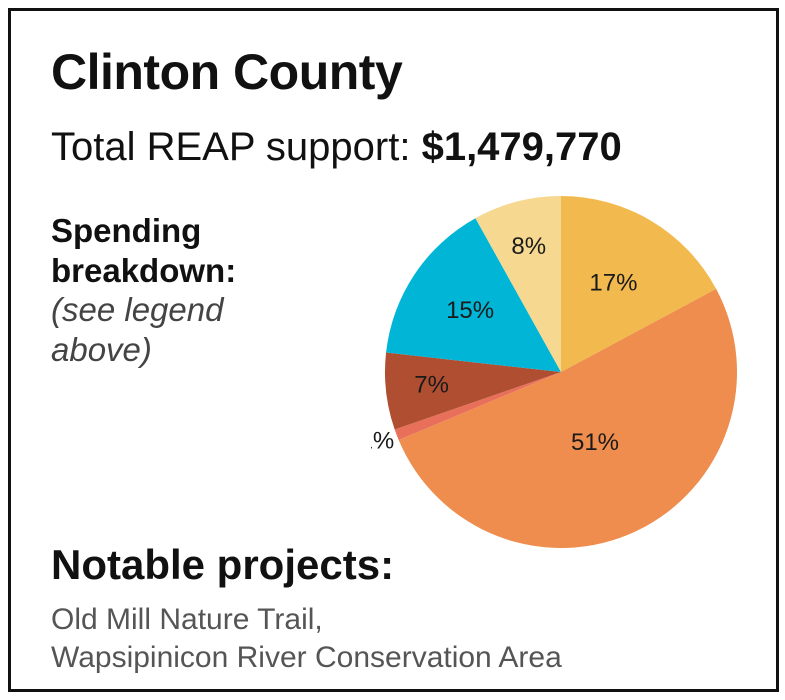  I want to click on slice-label: 15%, so click(470, 310).